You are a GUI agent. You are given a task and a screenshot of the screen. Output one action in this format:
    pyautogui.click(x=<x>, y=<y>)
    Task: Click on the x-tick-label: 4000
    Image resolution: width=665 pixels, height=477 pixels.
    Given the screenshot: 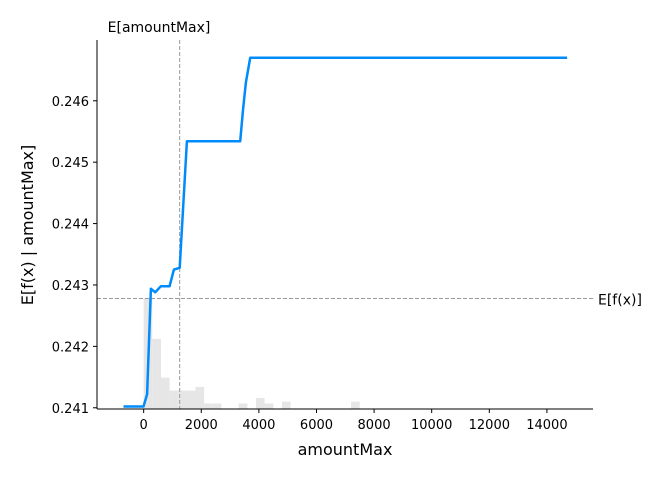 What is the action you would take?
    pyautogui.click(x=258, y=425)
    